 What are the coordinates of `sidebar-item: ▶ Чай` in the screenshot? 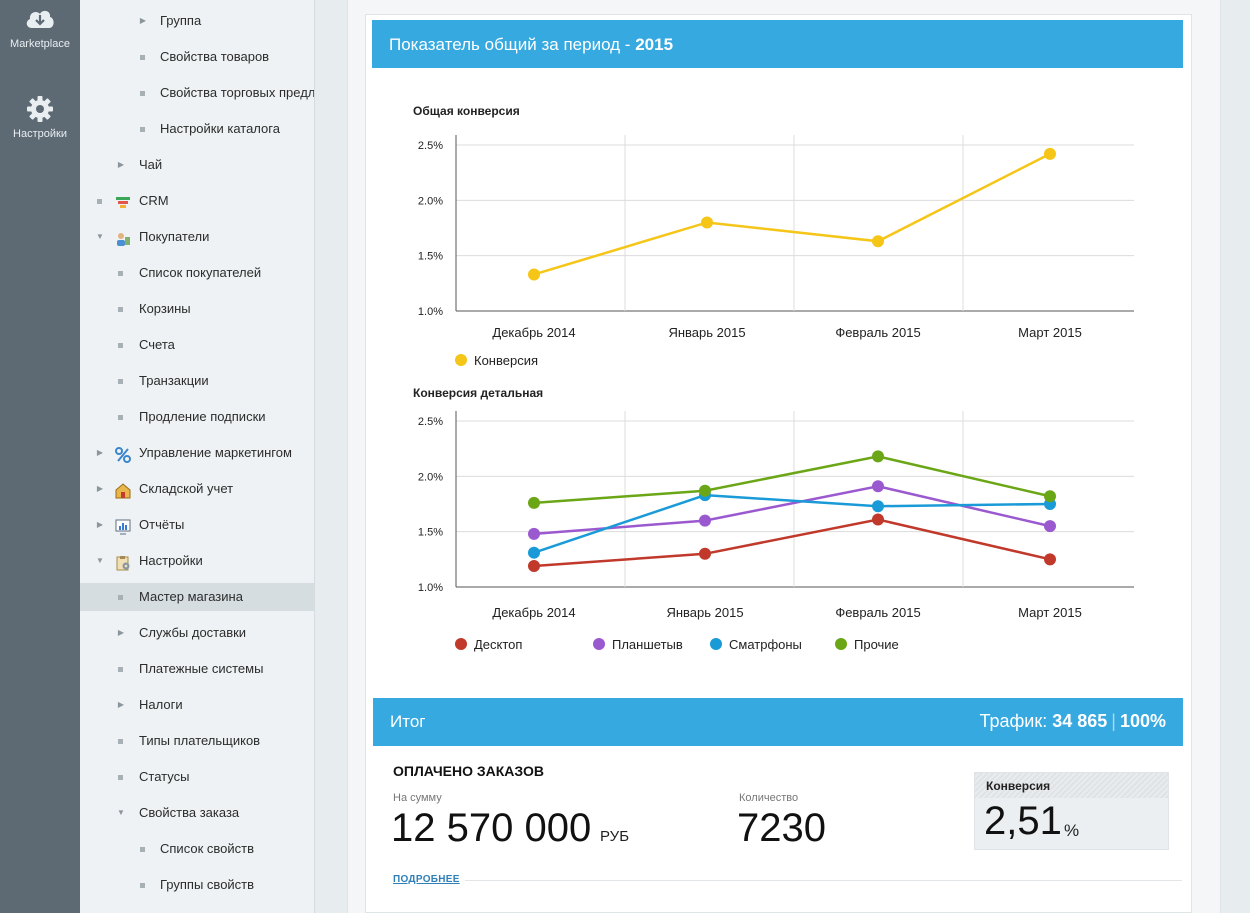 It's located at (197, 165).